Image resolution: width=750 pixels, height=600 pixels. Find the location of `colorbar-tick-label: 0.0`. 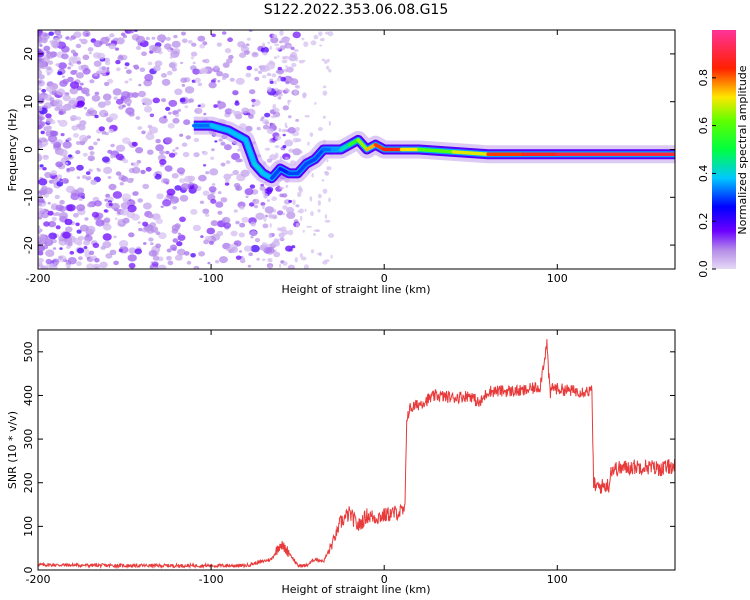

colorbar-tick-label: 0.0 is located at coordinates (703, 269).